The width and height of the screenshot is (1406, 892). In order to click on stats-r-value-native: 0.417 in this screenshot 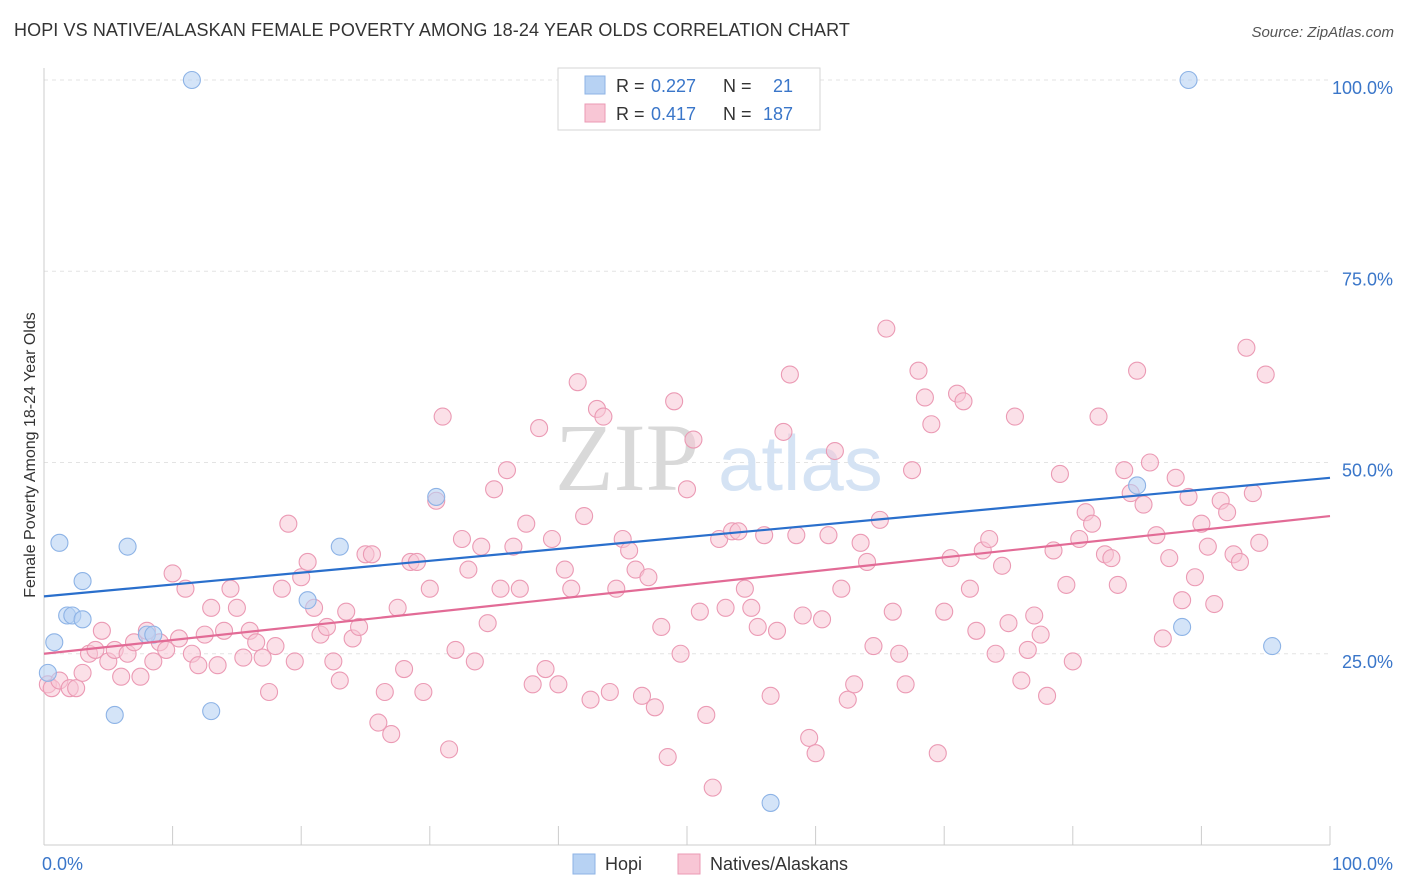, I will do `click(673, 114)`.